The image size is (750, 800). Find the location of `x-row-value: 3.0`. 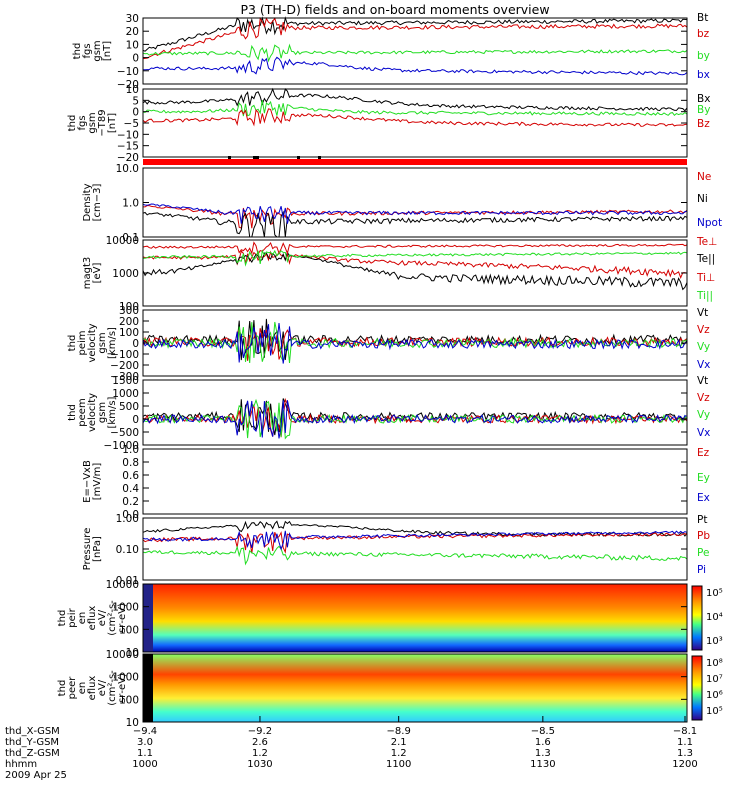

x-row-value: 3.0 is located at coordinates (145, 742).